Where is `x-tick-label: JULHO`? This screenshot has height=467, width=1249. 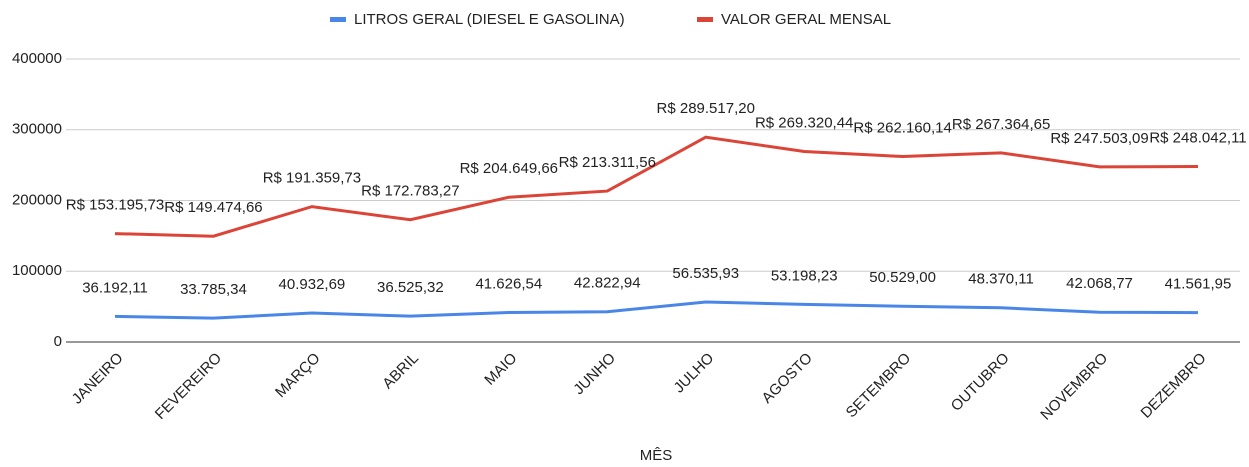
x-tick-label: JULHO is located at coordinates (694, 373).